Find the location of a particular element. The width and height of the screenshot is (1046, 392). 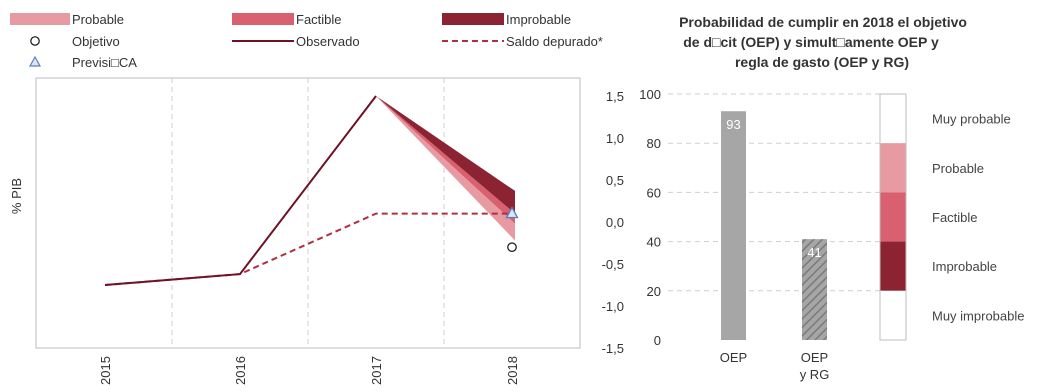

legend-objetivo-circle-icon is located at coordinates (35, 41).